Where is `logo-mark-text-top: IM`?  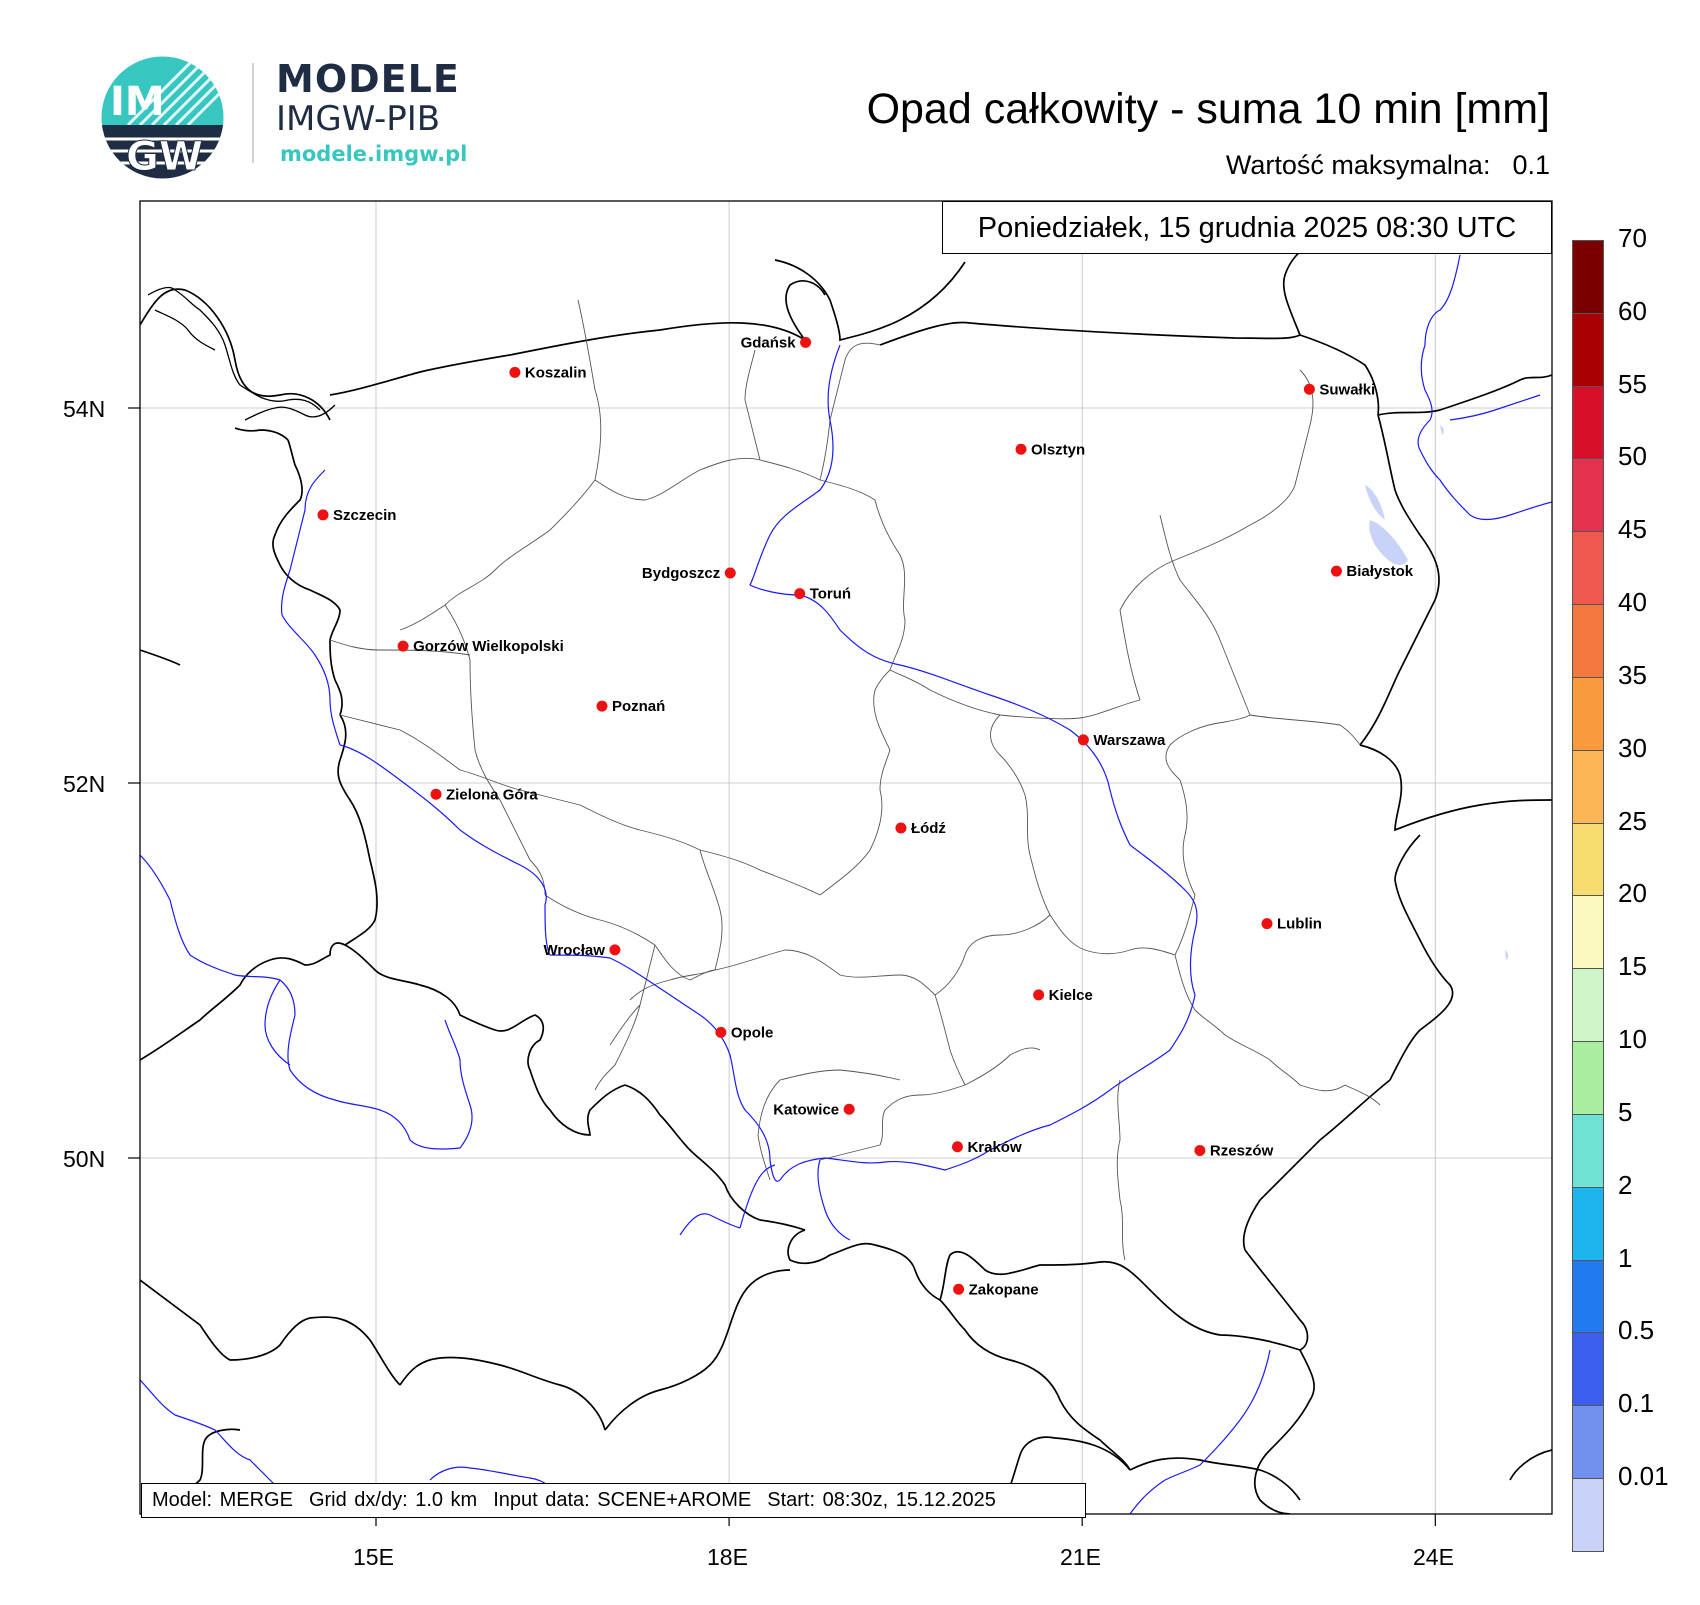 logo-mark-text-top: IM is located at coordinates (137, 102).